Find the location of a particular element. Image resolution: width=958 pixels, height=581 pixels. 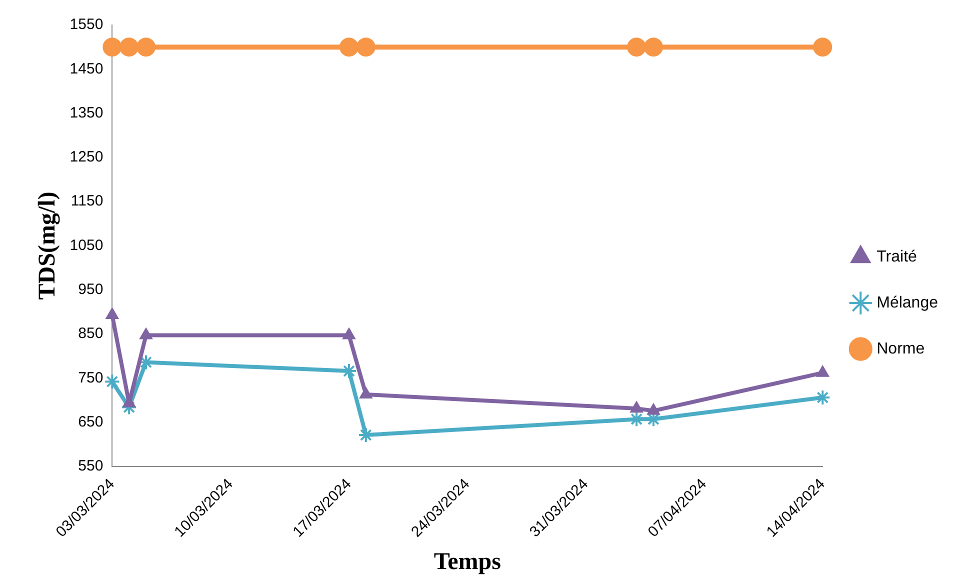

y-tick-label: 1550 is located at coordinates (87, 25).